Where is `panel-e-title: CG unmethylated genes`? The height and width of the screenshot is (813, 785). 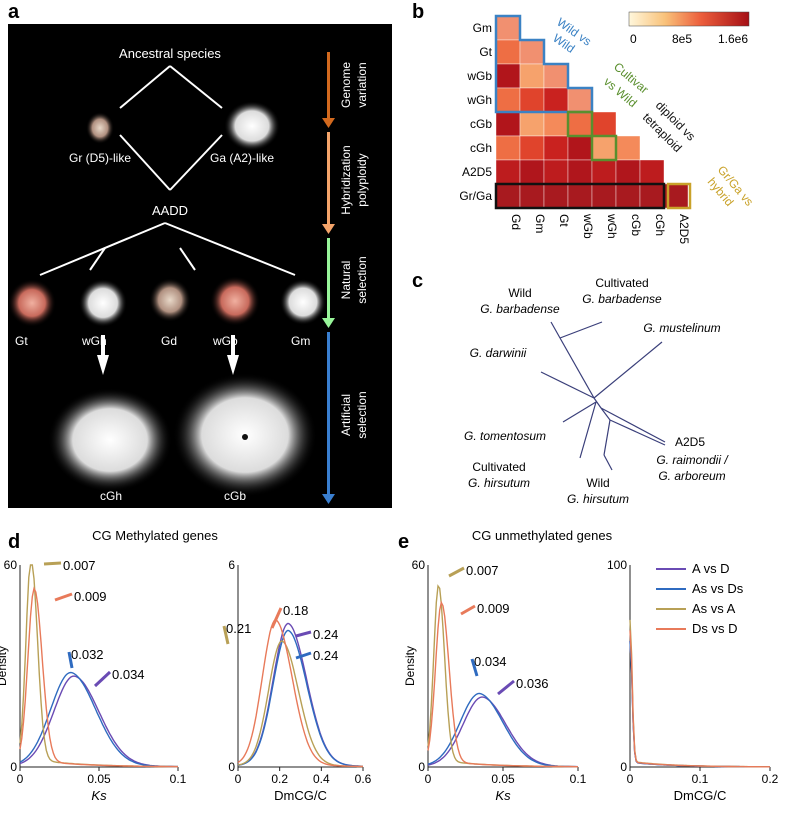
panel-e-title: CG unmethylated genes is located at coordinates (542, 535).